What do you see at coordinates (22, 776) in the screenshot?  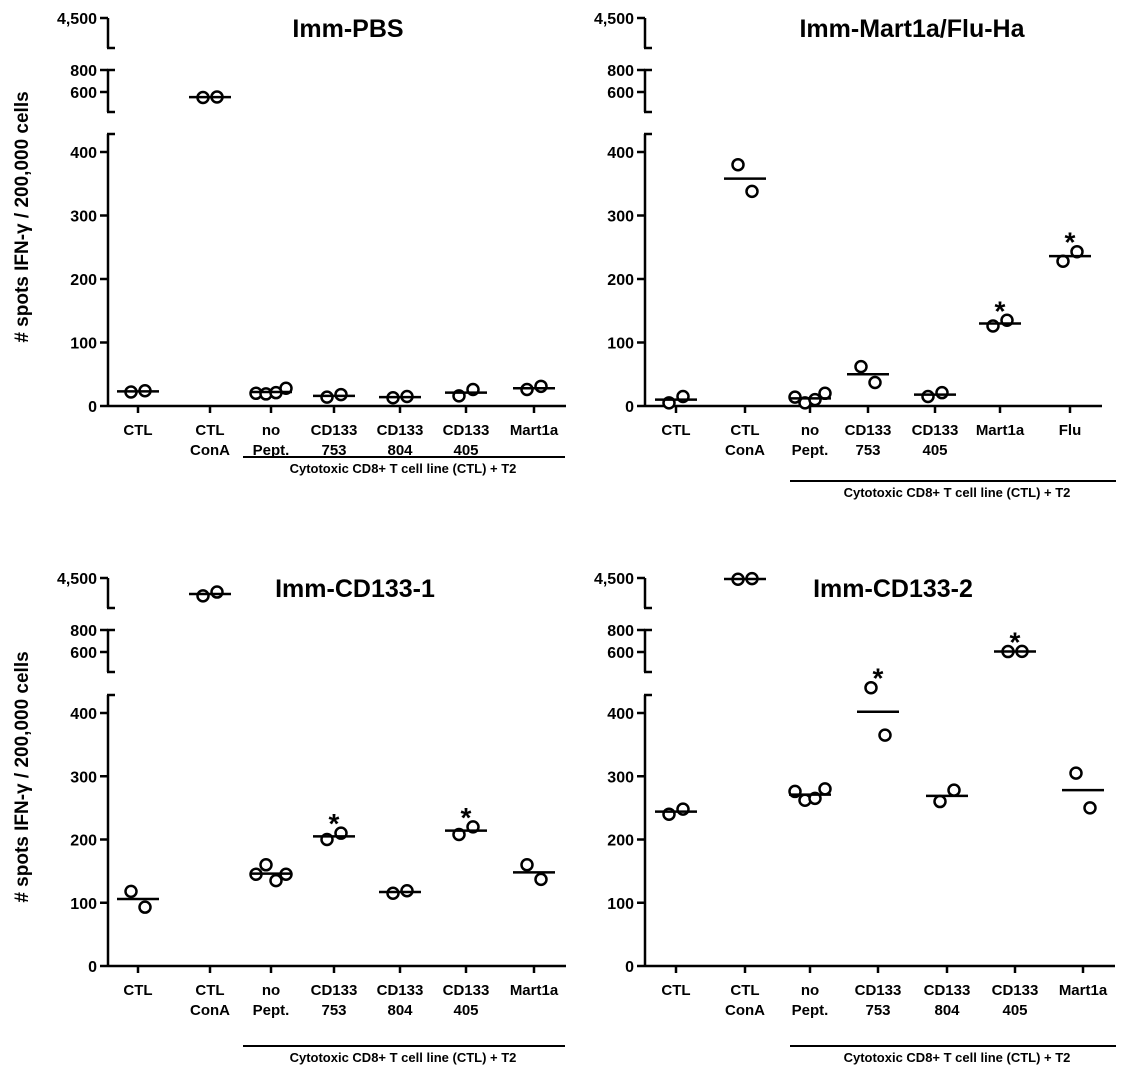 I see `y-axis-label: # spots IFN-γ / 200,000 cells` at bounding box center [22, 776].